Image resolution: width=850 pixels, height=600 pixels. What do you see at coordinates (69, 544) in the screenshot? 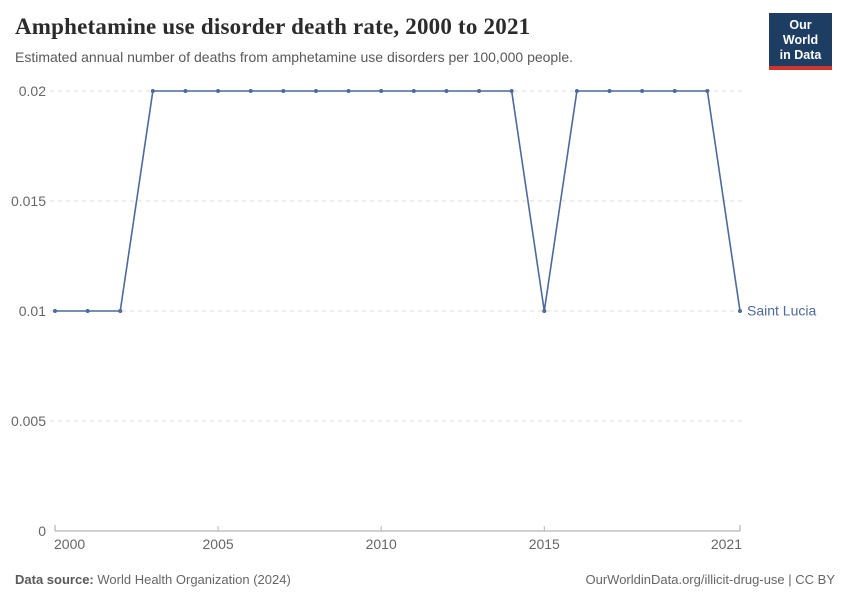
I see `x-tick-label: 2000` at bounding box center [69, 544].